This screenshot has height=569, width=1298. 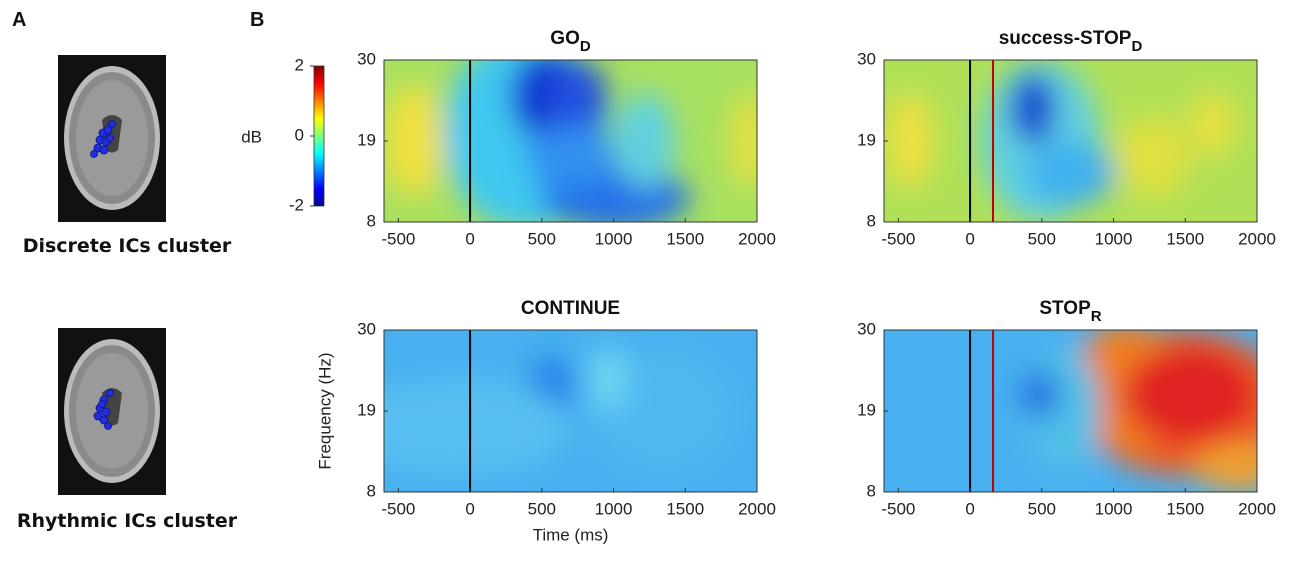 What do you see at coordinates (127, 521) in the screenshot?
I see `brain-caption: Rhythmic ICs cluster` at bounding box center [127, 521].